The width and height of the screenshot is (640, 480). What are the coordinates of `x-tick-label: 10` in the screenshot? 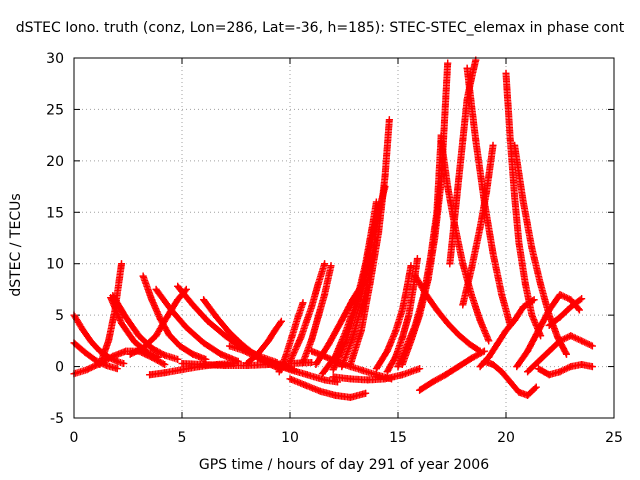 It's located at (290, 438).